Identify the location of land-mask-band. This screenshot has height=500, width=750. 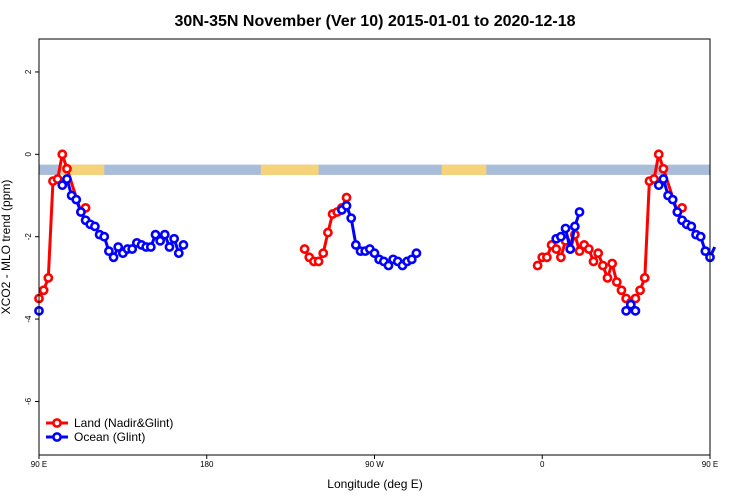
(374, 169).